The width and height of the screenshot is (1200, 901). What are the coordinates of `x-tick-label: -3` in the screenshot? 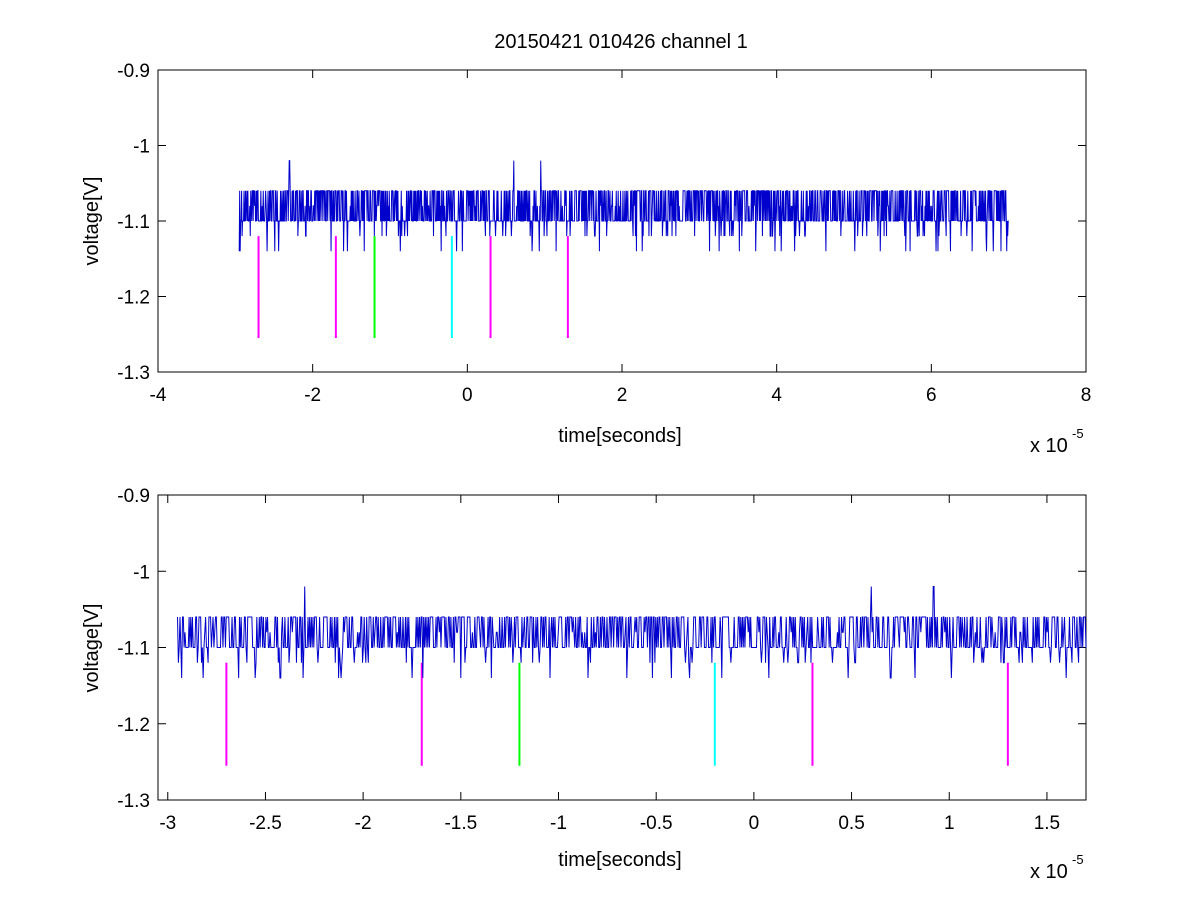 It's located at (167, 823).